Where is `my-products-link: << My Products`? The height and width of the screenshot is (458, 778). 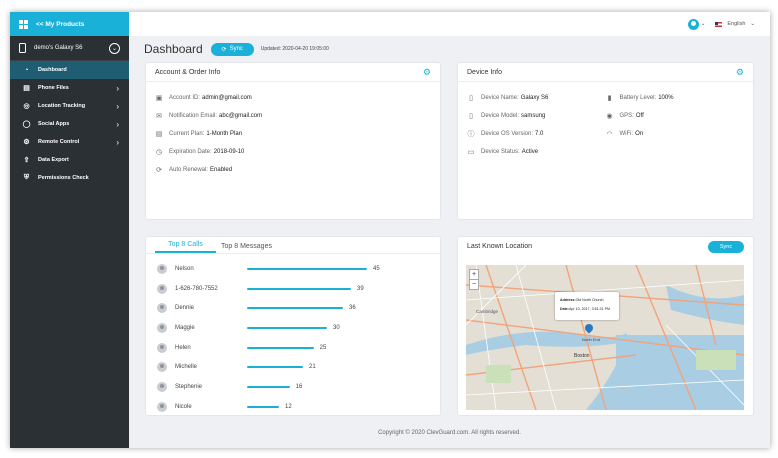
my-products-link: << My Products is located at coordinates (69, 24).